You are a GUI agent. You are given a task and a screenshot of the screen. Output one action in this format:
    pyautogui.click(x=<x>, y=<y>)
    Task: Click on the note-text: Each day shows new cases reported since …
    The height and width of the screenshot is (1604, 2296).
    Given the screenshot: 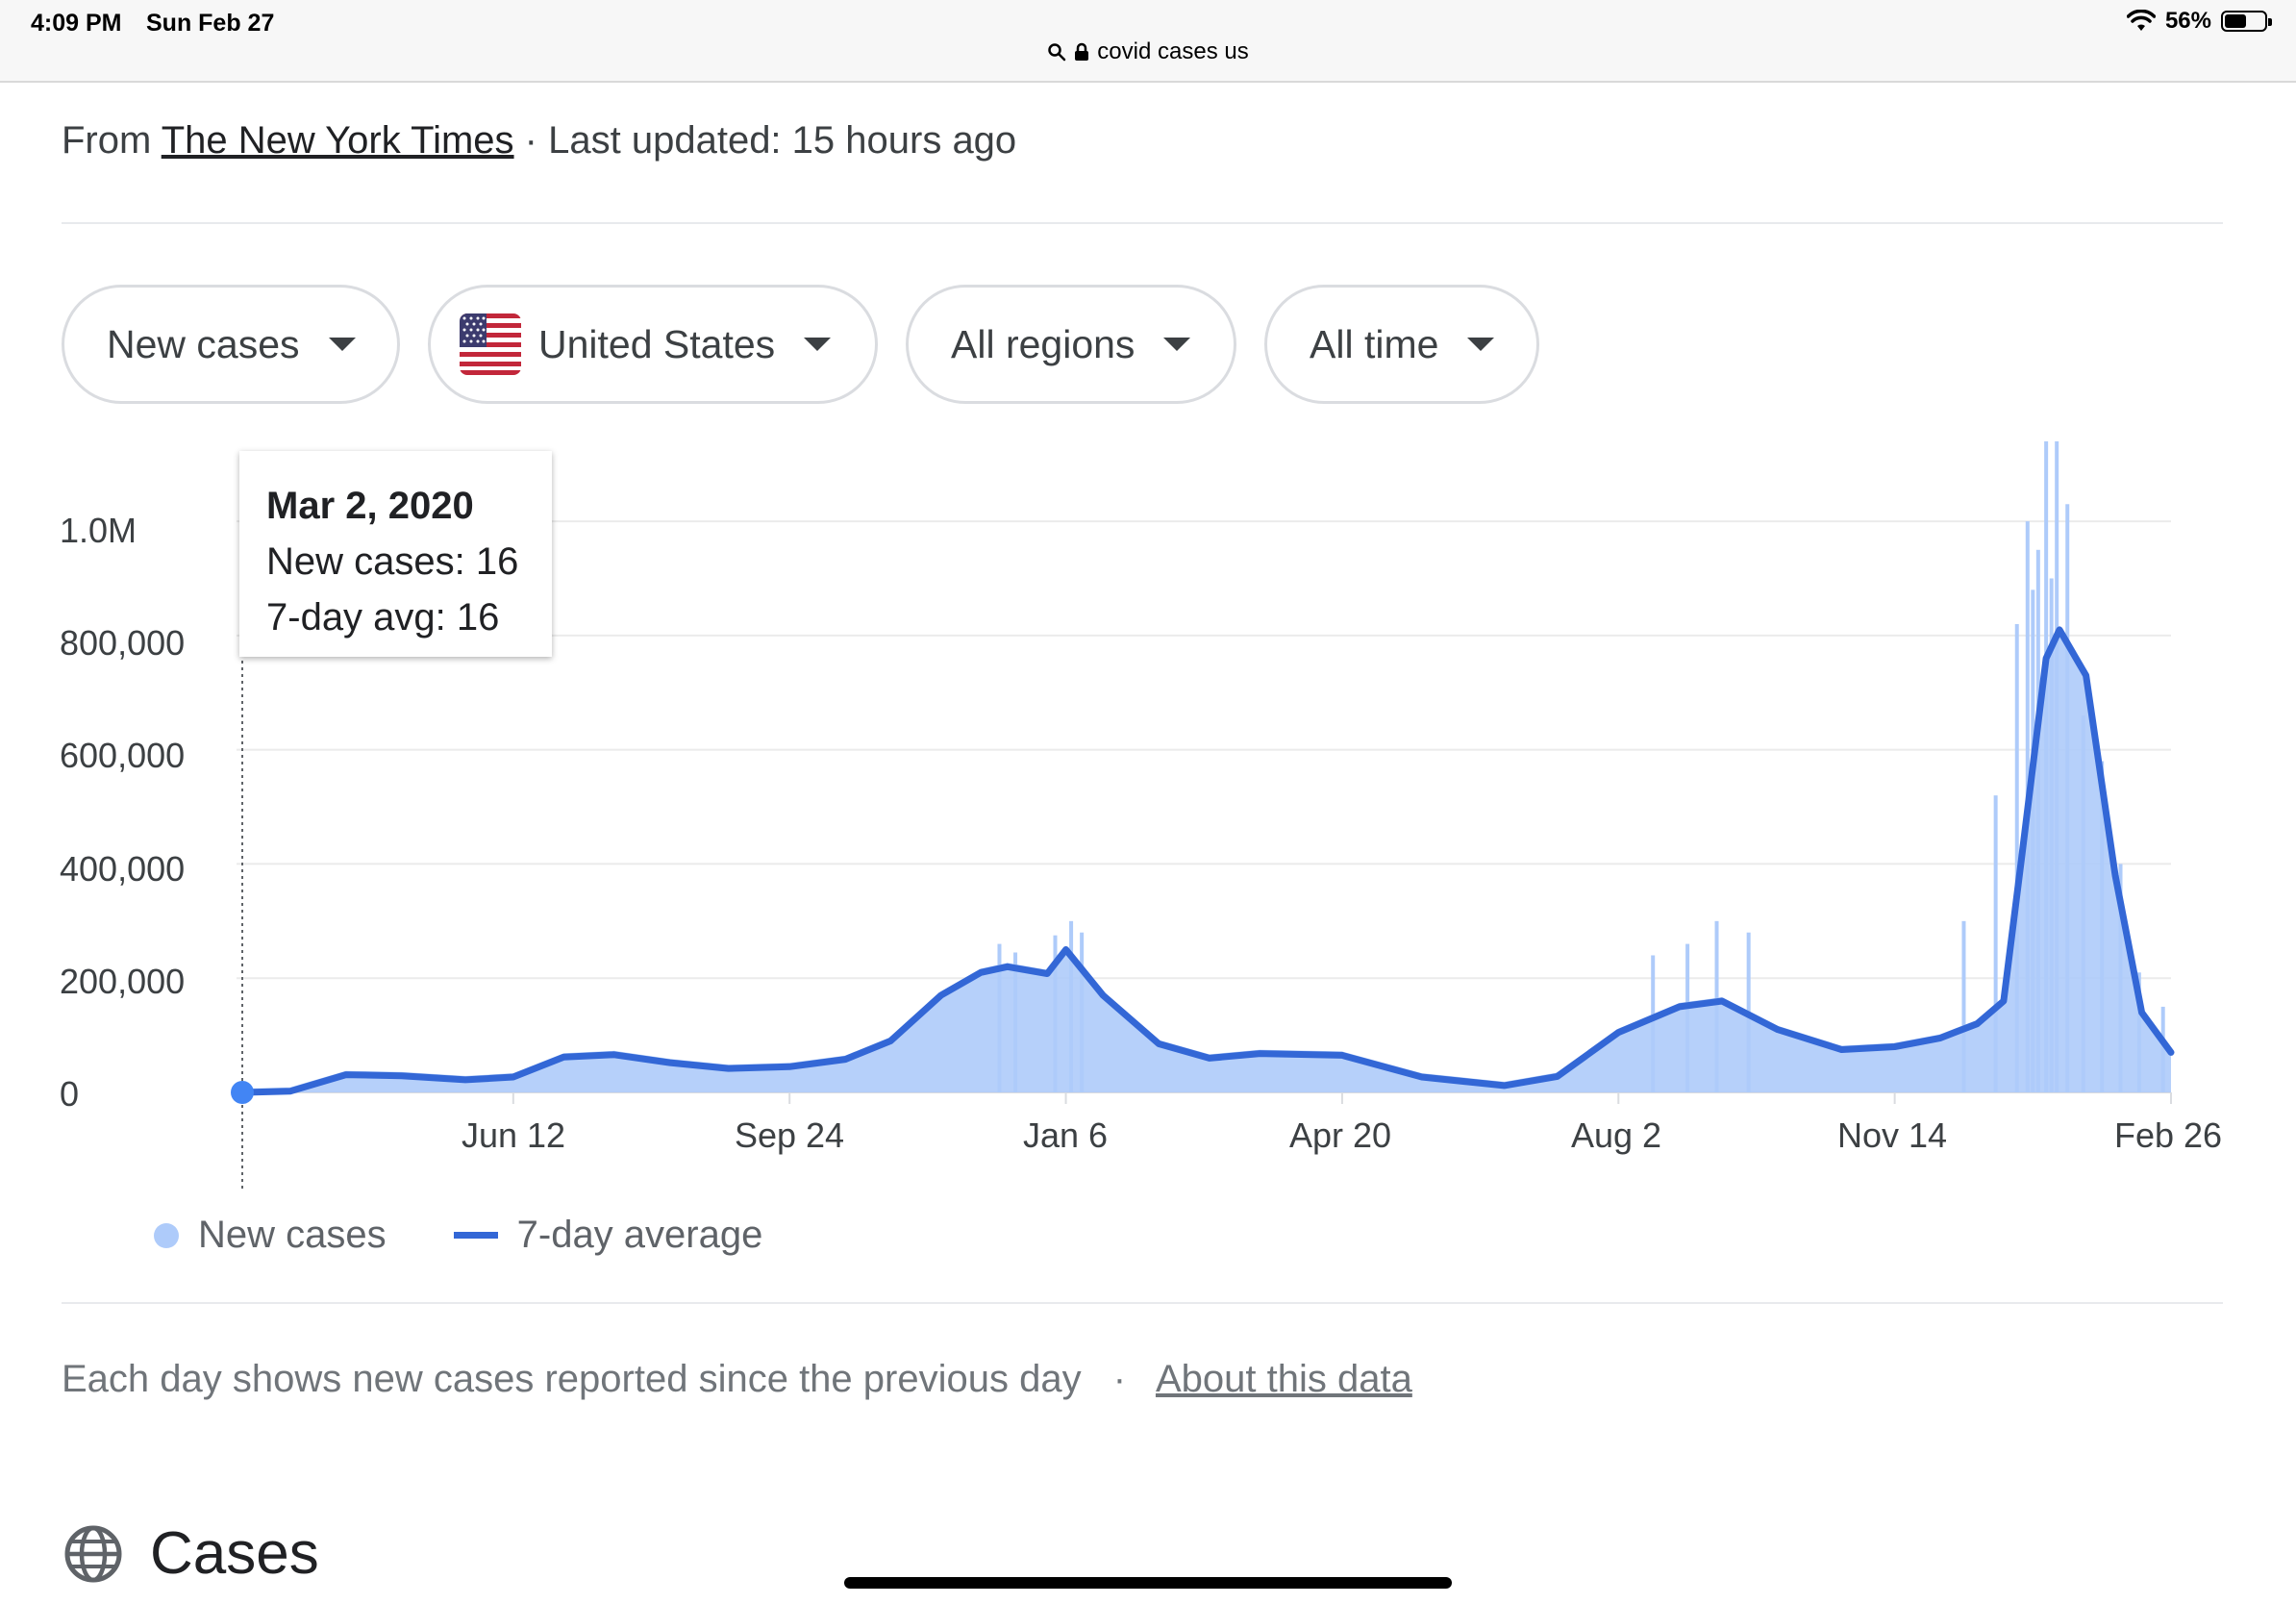 What is the action you would take?
    pyautogui.click(x=572, y=1379)
    